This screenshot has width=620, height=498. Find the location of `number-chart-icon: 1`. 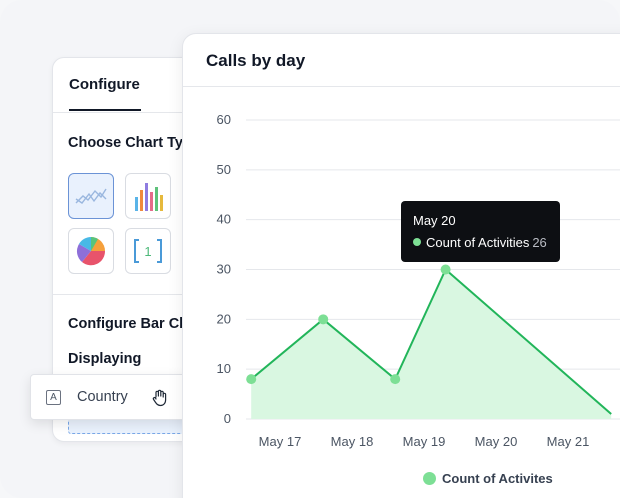

number-chart-icon: 1 is located at coordinates (148, 251).